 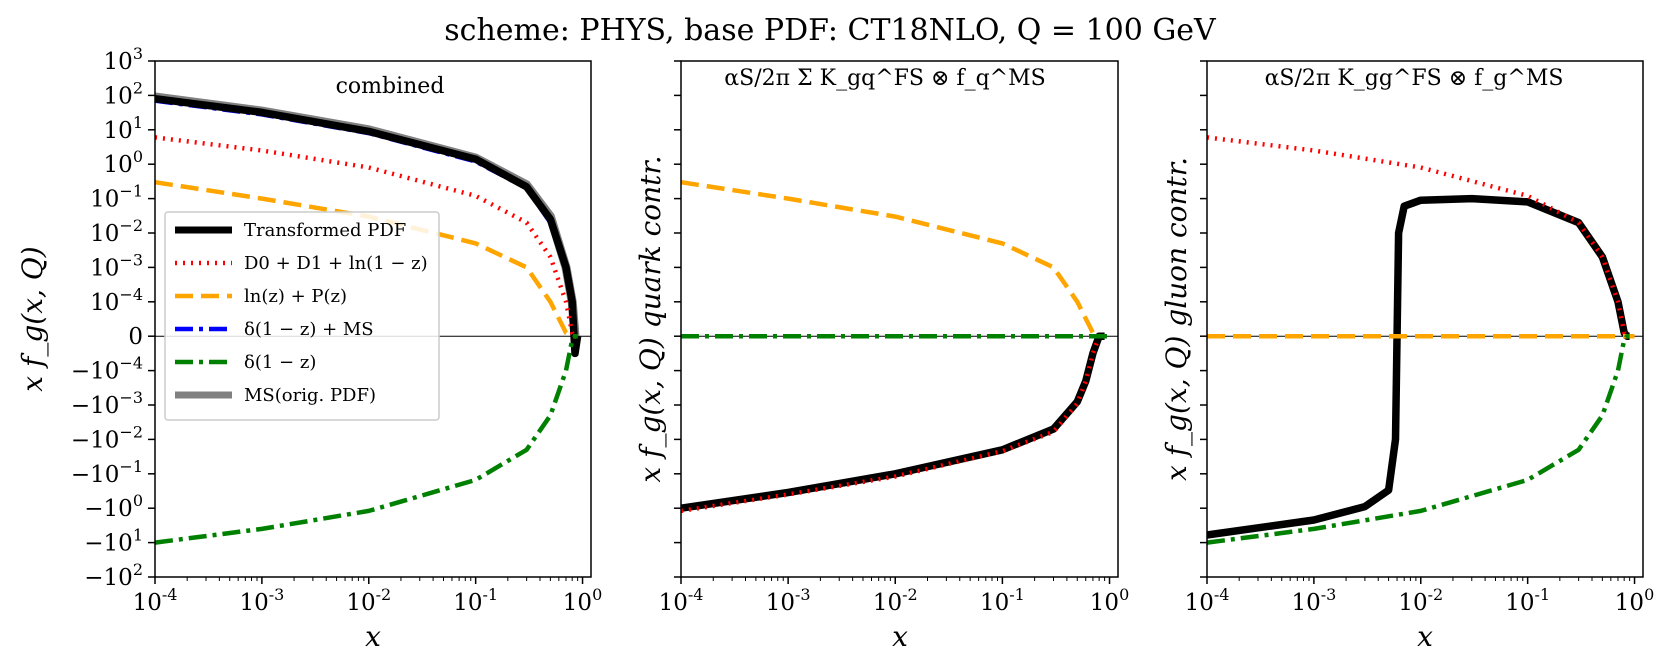 I want to click on combined-xtick-label: 10⁻⁴, so click(x=155, y=600).